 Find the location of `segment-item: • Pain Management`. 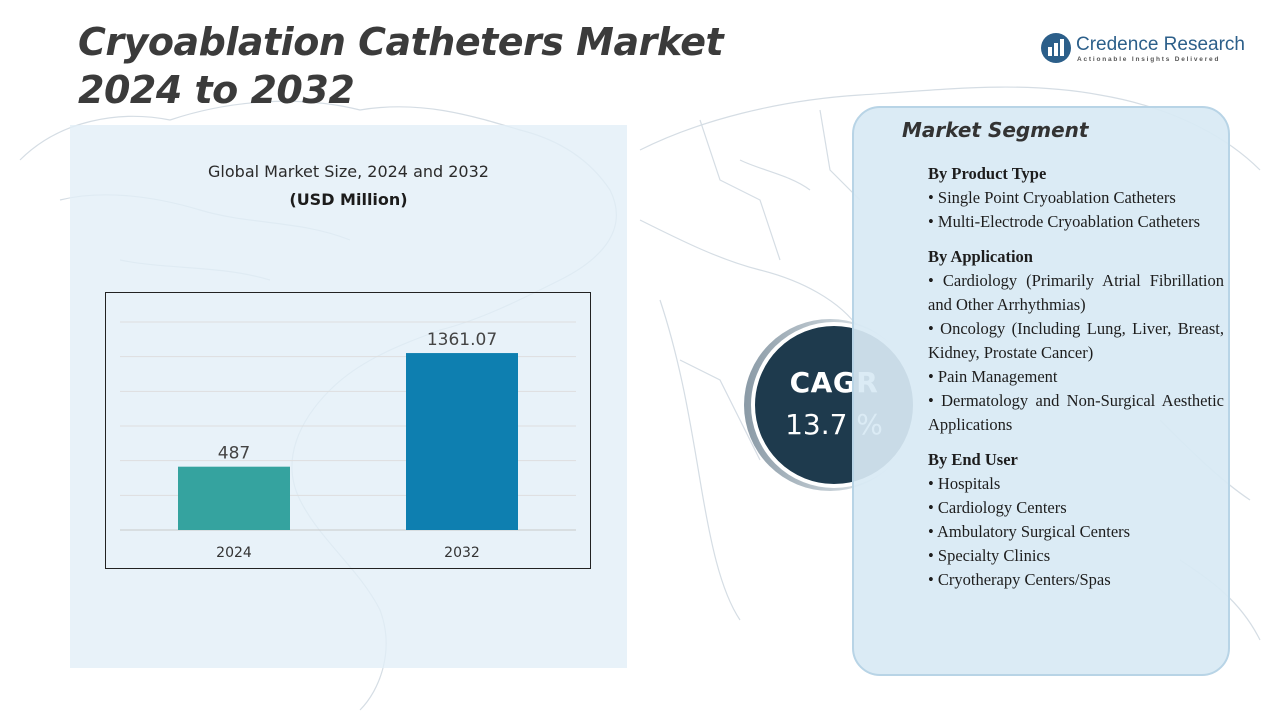

segment-item: • Pain Management is located at coordinates (993, 376).